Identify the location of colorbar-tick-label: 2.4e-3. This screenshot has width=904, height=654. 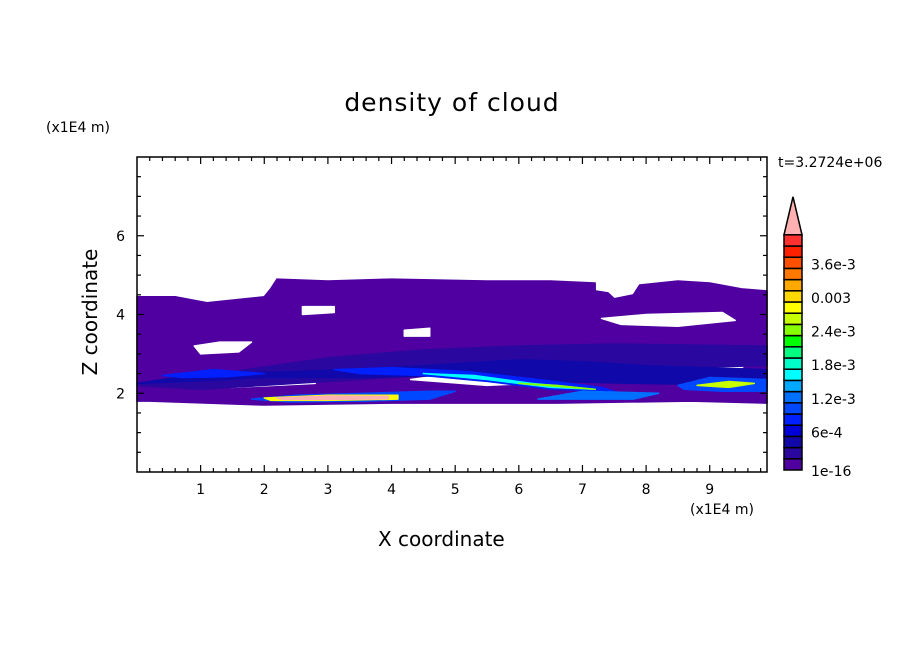
(833, 333).